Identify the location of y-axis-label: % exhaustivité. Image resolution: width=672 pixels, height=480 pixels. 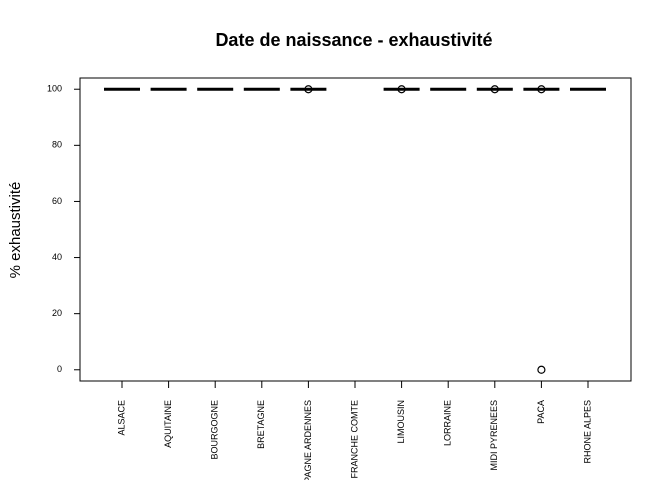
(15, 230).